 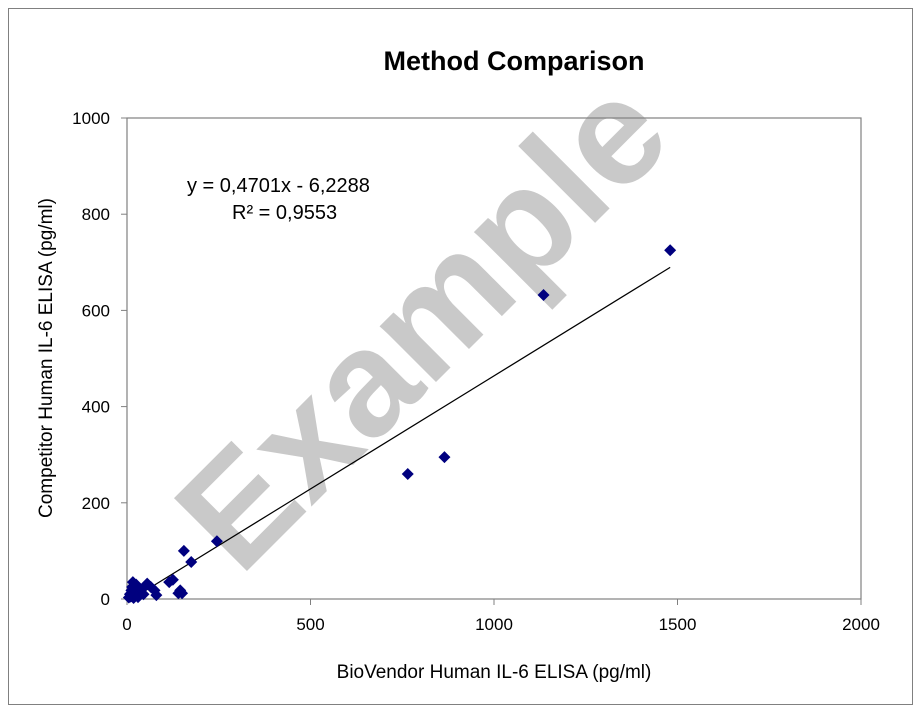 I want to click on trendline-r-squared: R² = 0,9553, so click(x=284, y=213).